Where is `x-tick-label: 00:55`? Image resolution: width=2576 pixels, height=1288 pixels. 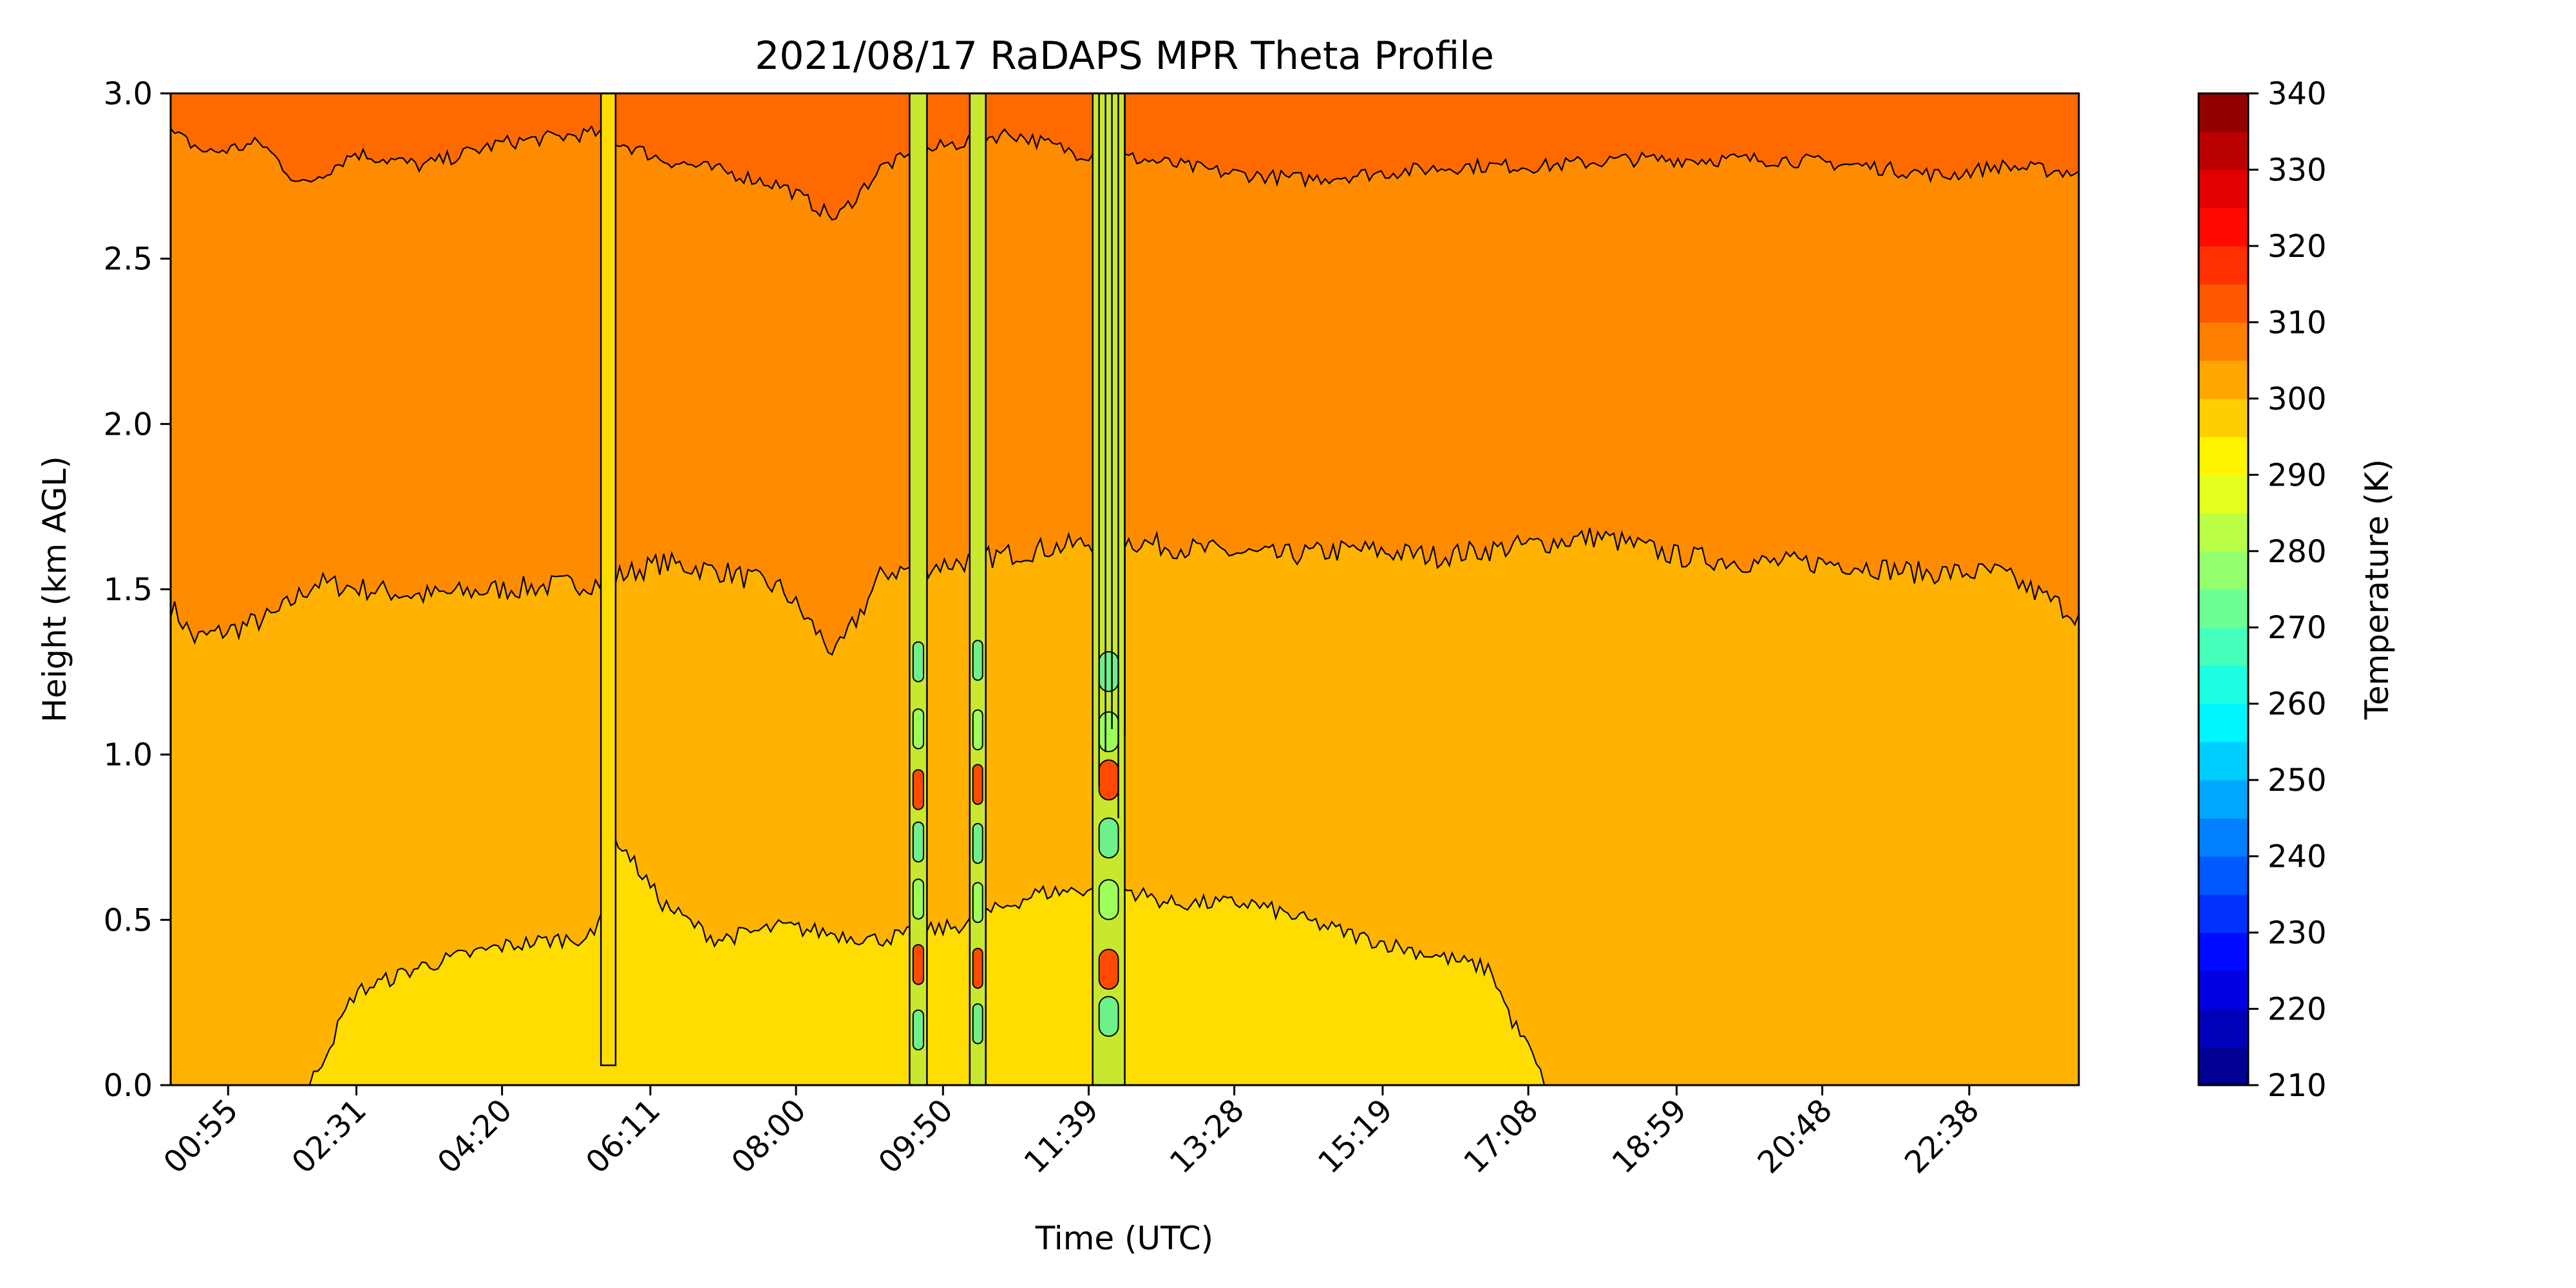
x-tick-label: 00:55 is located at coordinates (200, 1136).